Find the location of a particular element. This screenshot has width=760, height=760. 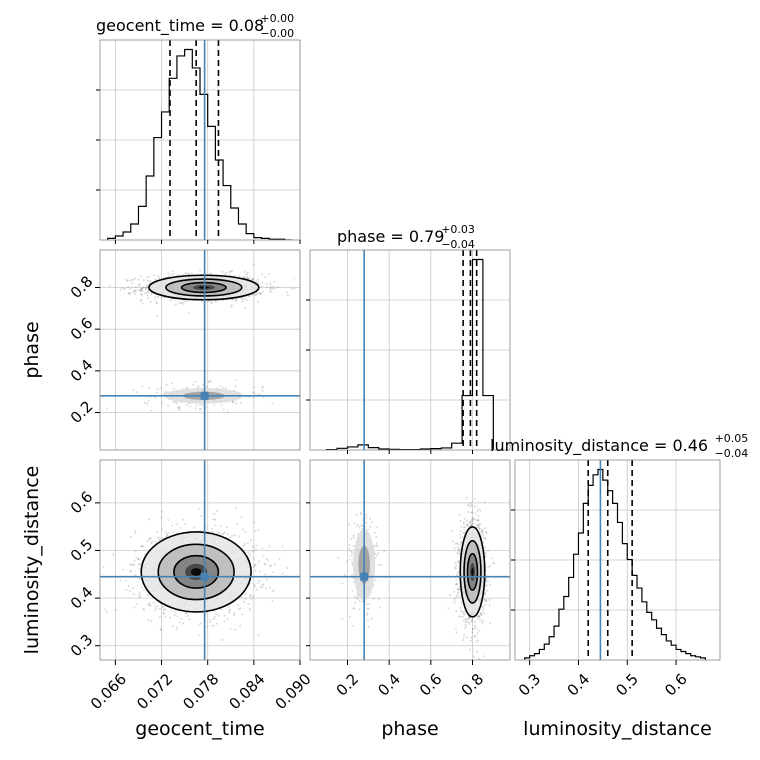

histogram-step-phase is located at coordinates (410, 354).